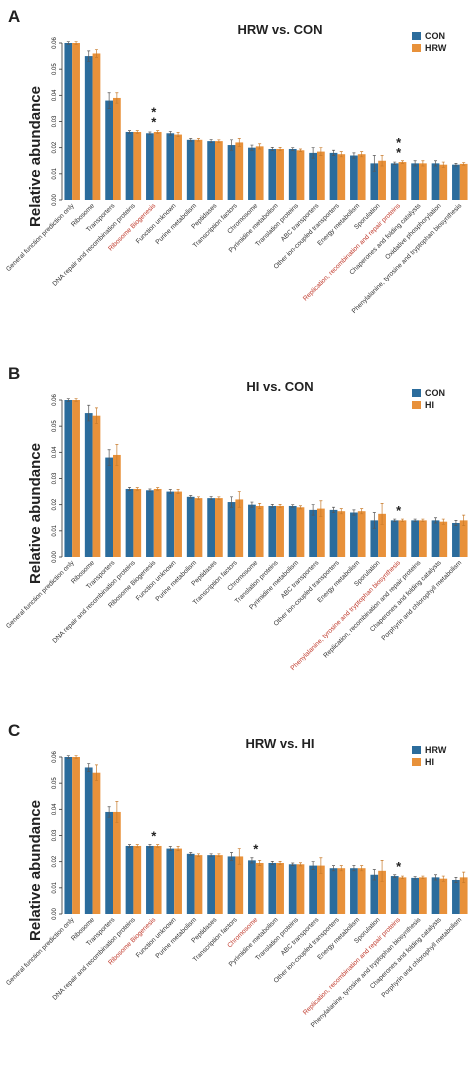 The height and width of the screenshot is (1069, 474). What do you see at coordinates (435, 36) in the screenshot?
I see `legend-label: CON` at bounding box center [435, 36].